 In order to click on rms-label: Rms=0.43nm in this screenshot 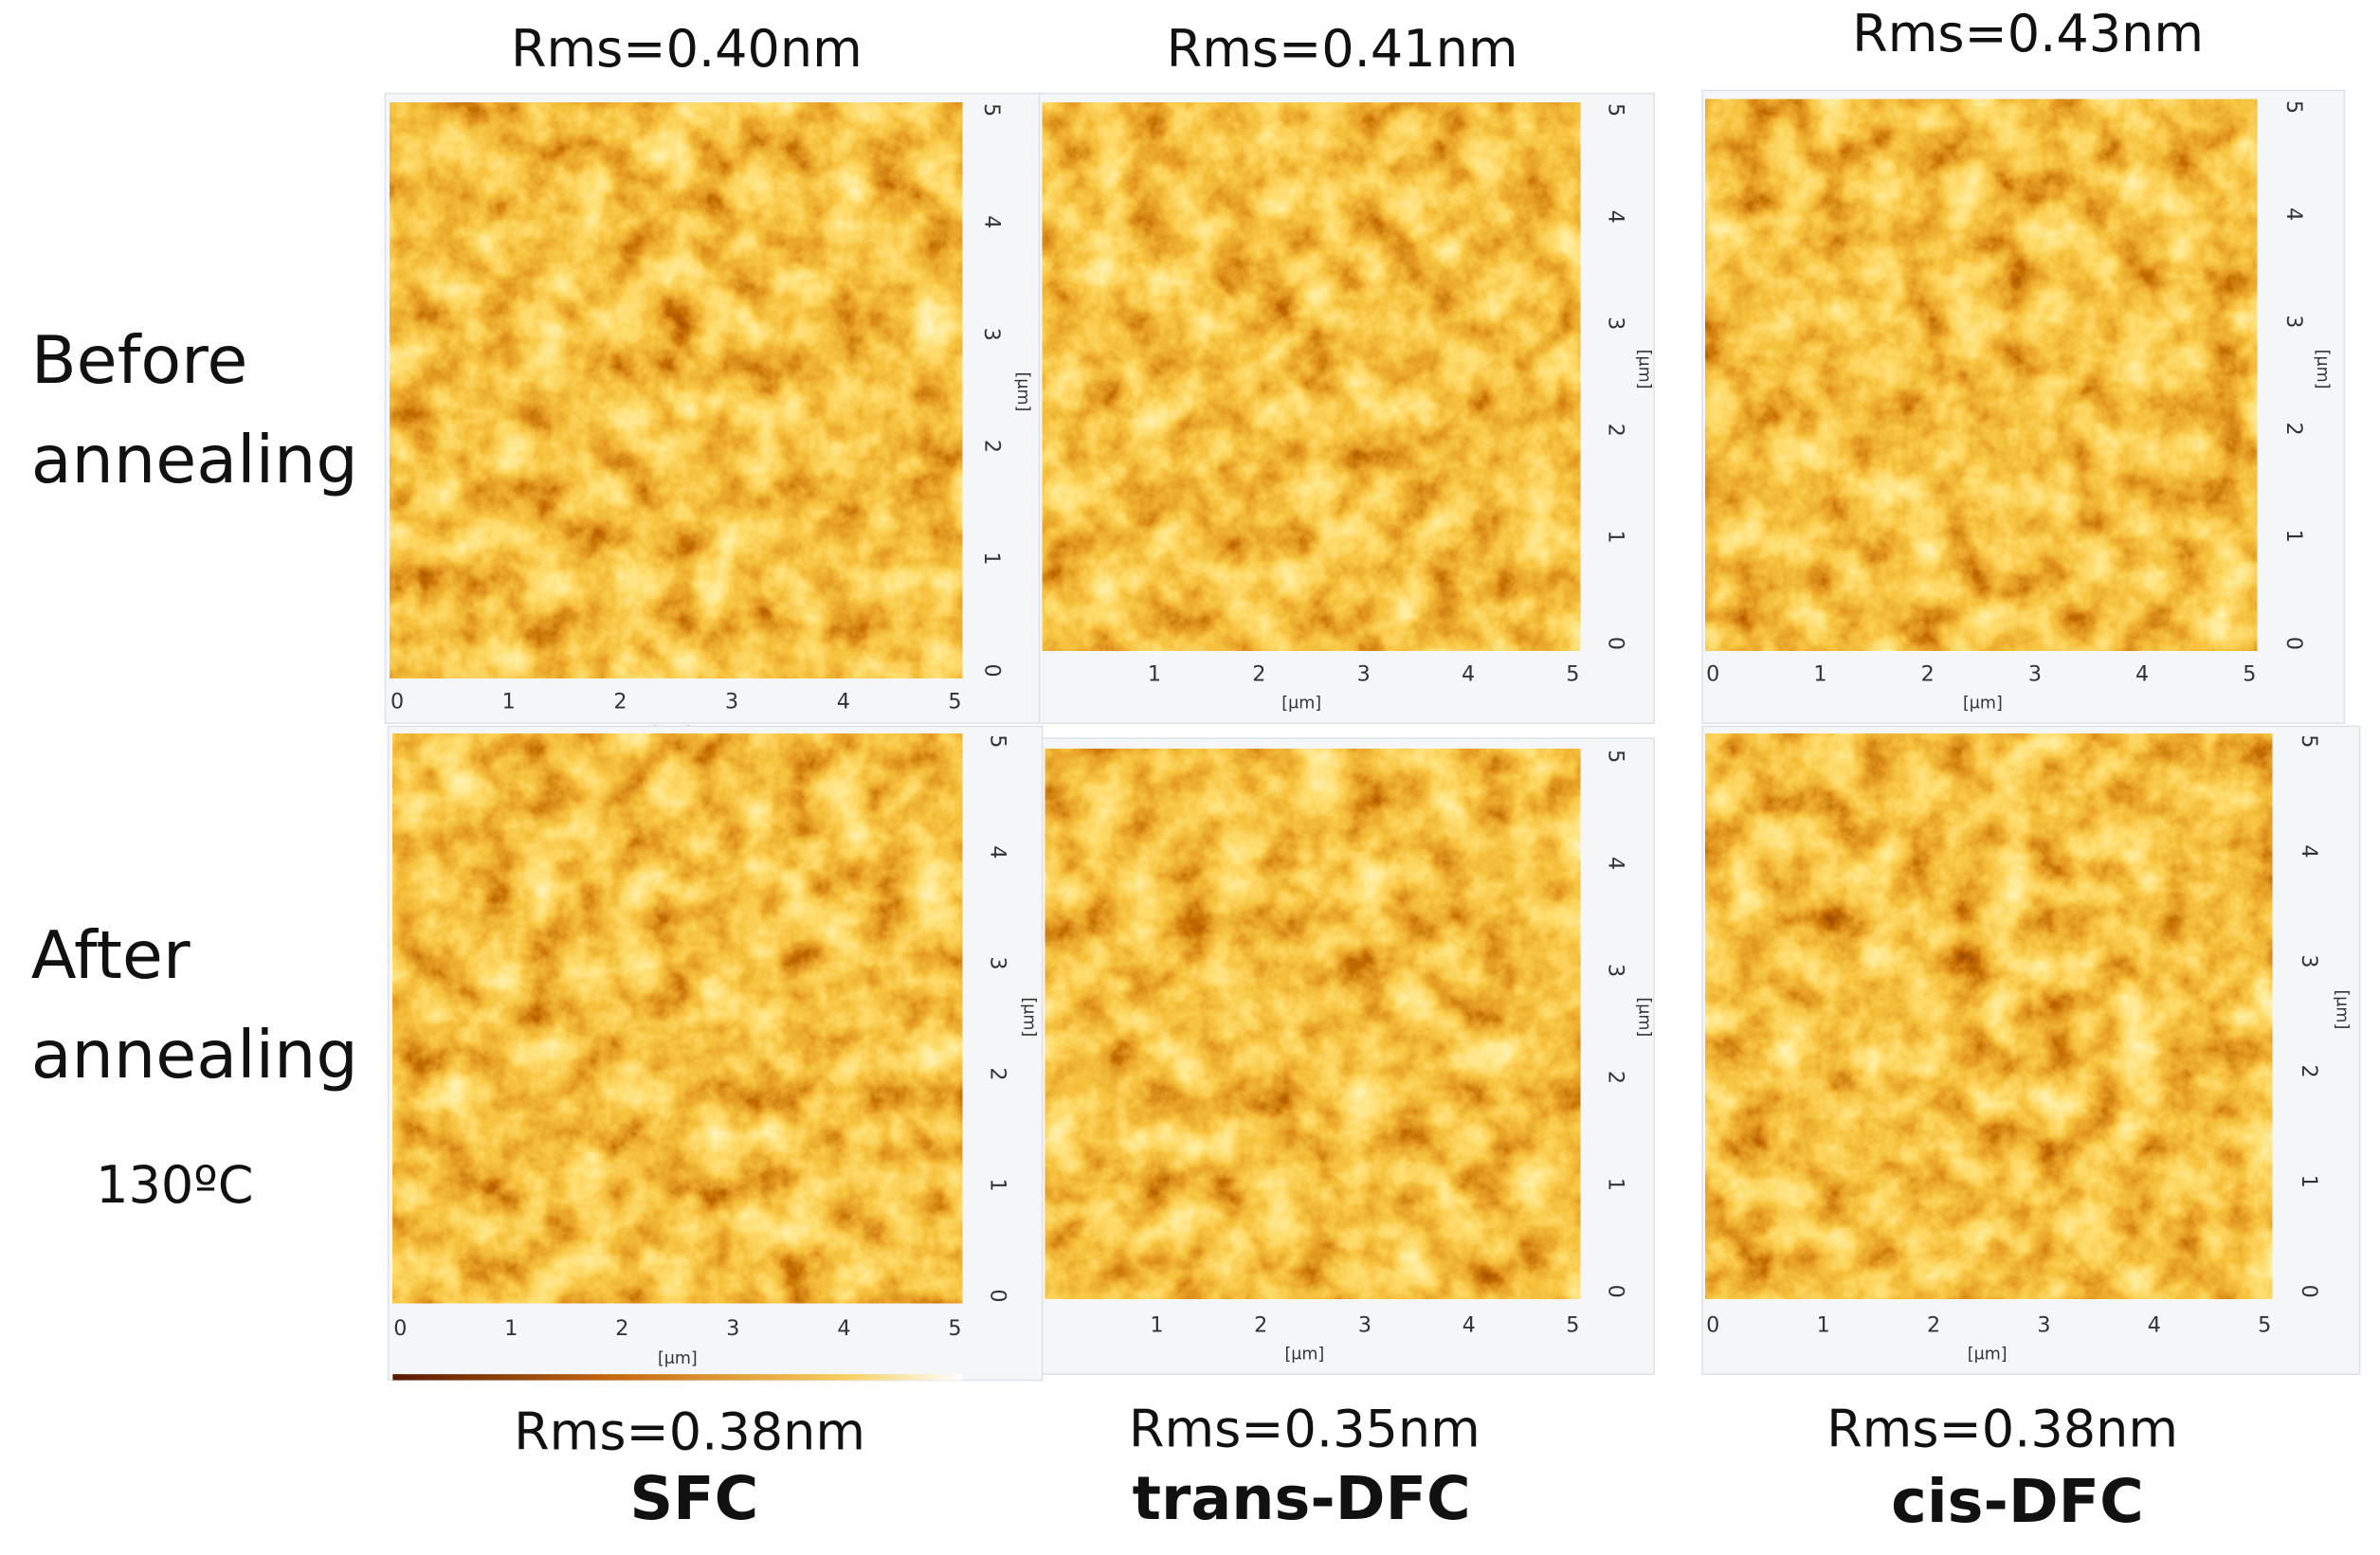, I will do `click(2028, 34)`.